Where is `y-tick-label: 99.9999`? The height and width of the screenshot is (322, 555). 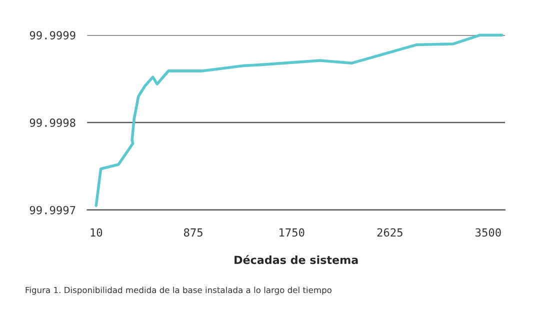
y-tick-label: 99.9999 is located at coordinates (53, 35).